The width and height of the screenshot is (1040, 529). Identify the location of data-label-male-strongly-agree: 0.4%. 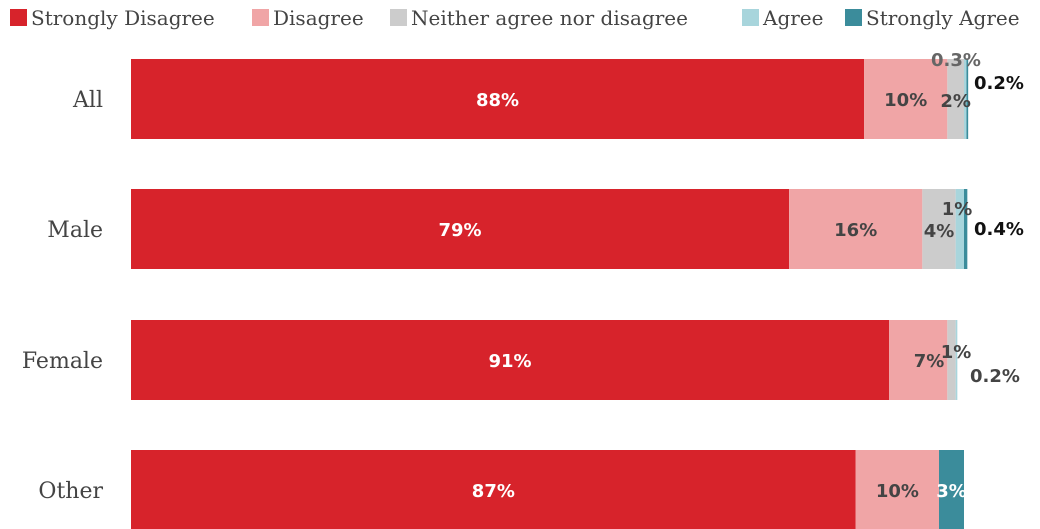
(999, 229).